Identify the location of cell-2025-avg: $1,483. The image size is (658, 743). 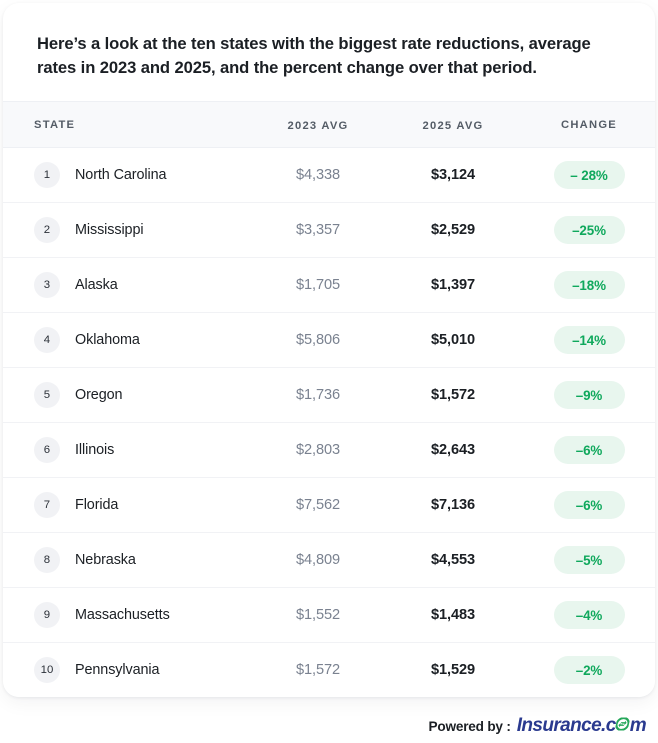
(453, 615).